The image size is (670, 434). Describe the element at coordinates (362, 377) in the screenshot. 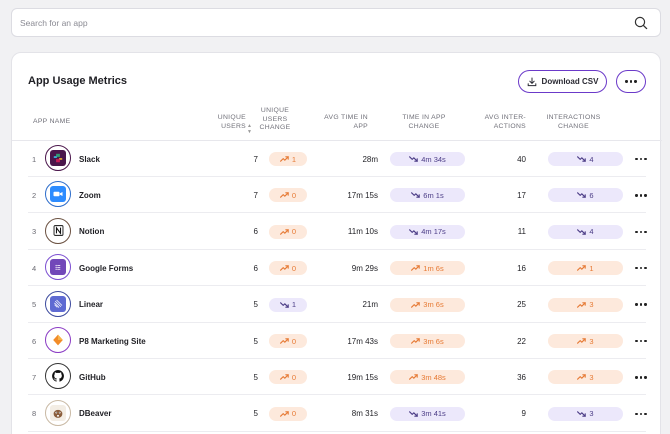

I see `avg-time-value: 19m 15s` at that location.